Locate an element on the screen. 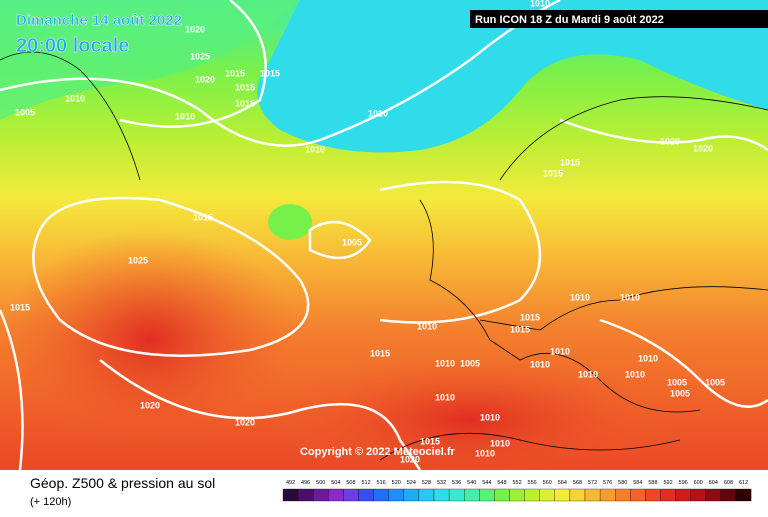 This screenshot has width=768, height=517. scale-label: 608 is located at coordinates (728, 483).